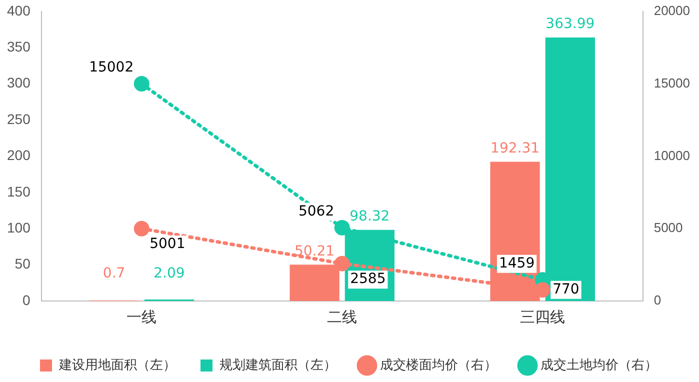  What do you see at coordinates (658, 300) in the screenshot?
I see `y2-tick-label: 0` at bounding box center [658, 300].